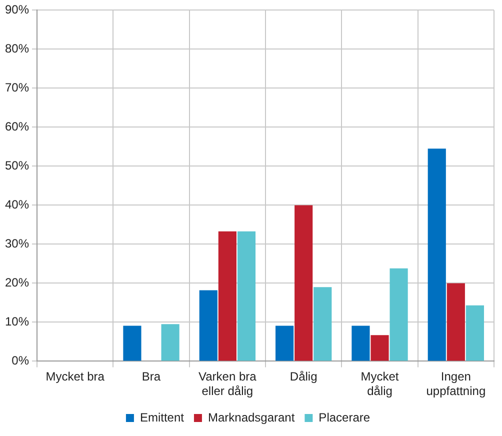 The height and width of the screenshot is (436, 502). What do you see at coordinates (151, 377) in the screenshot?
I see `x-tick-label: Bra` at bounding box center [151, 377].